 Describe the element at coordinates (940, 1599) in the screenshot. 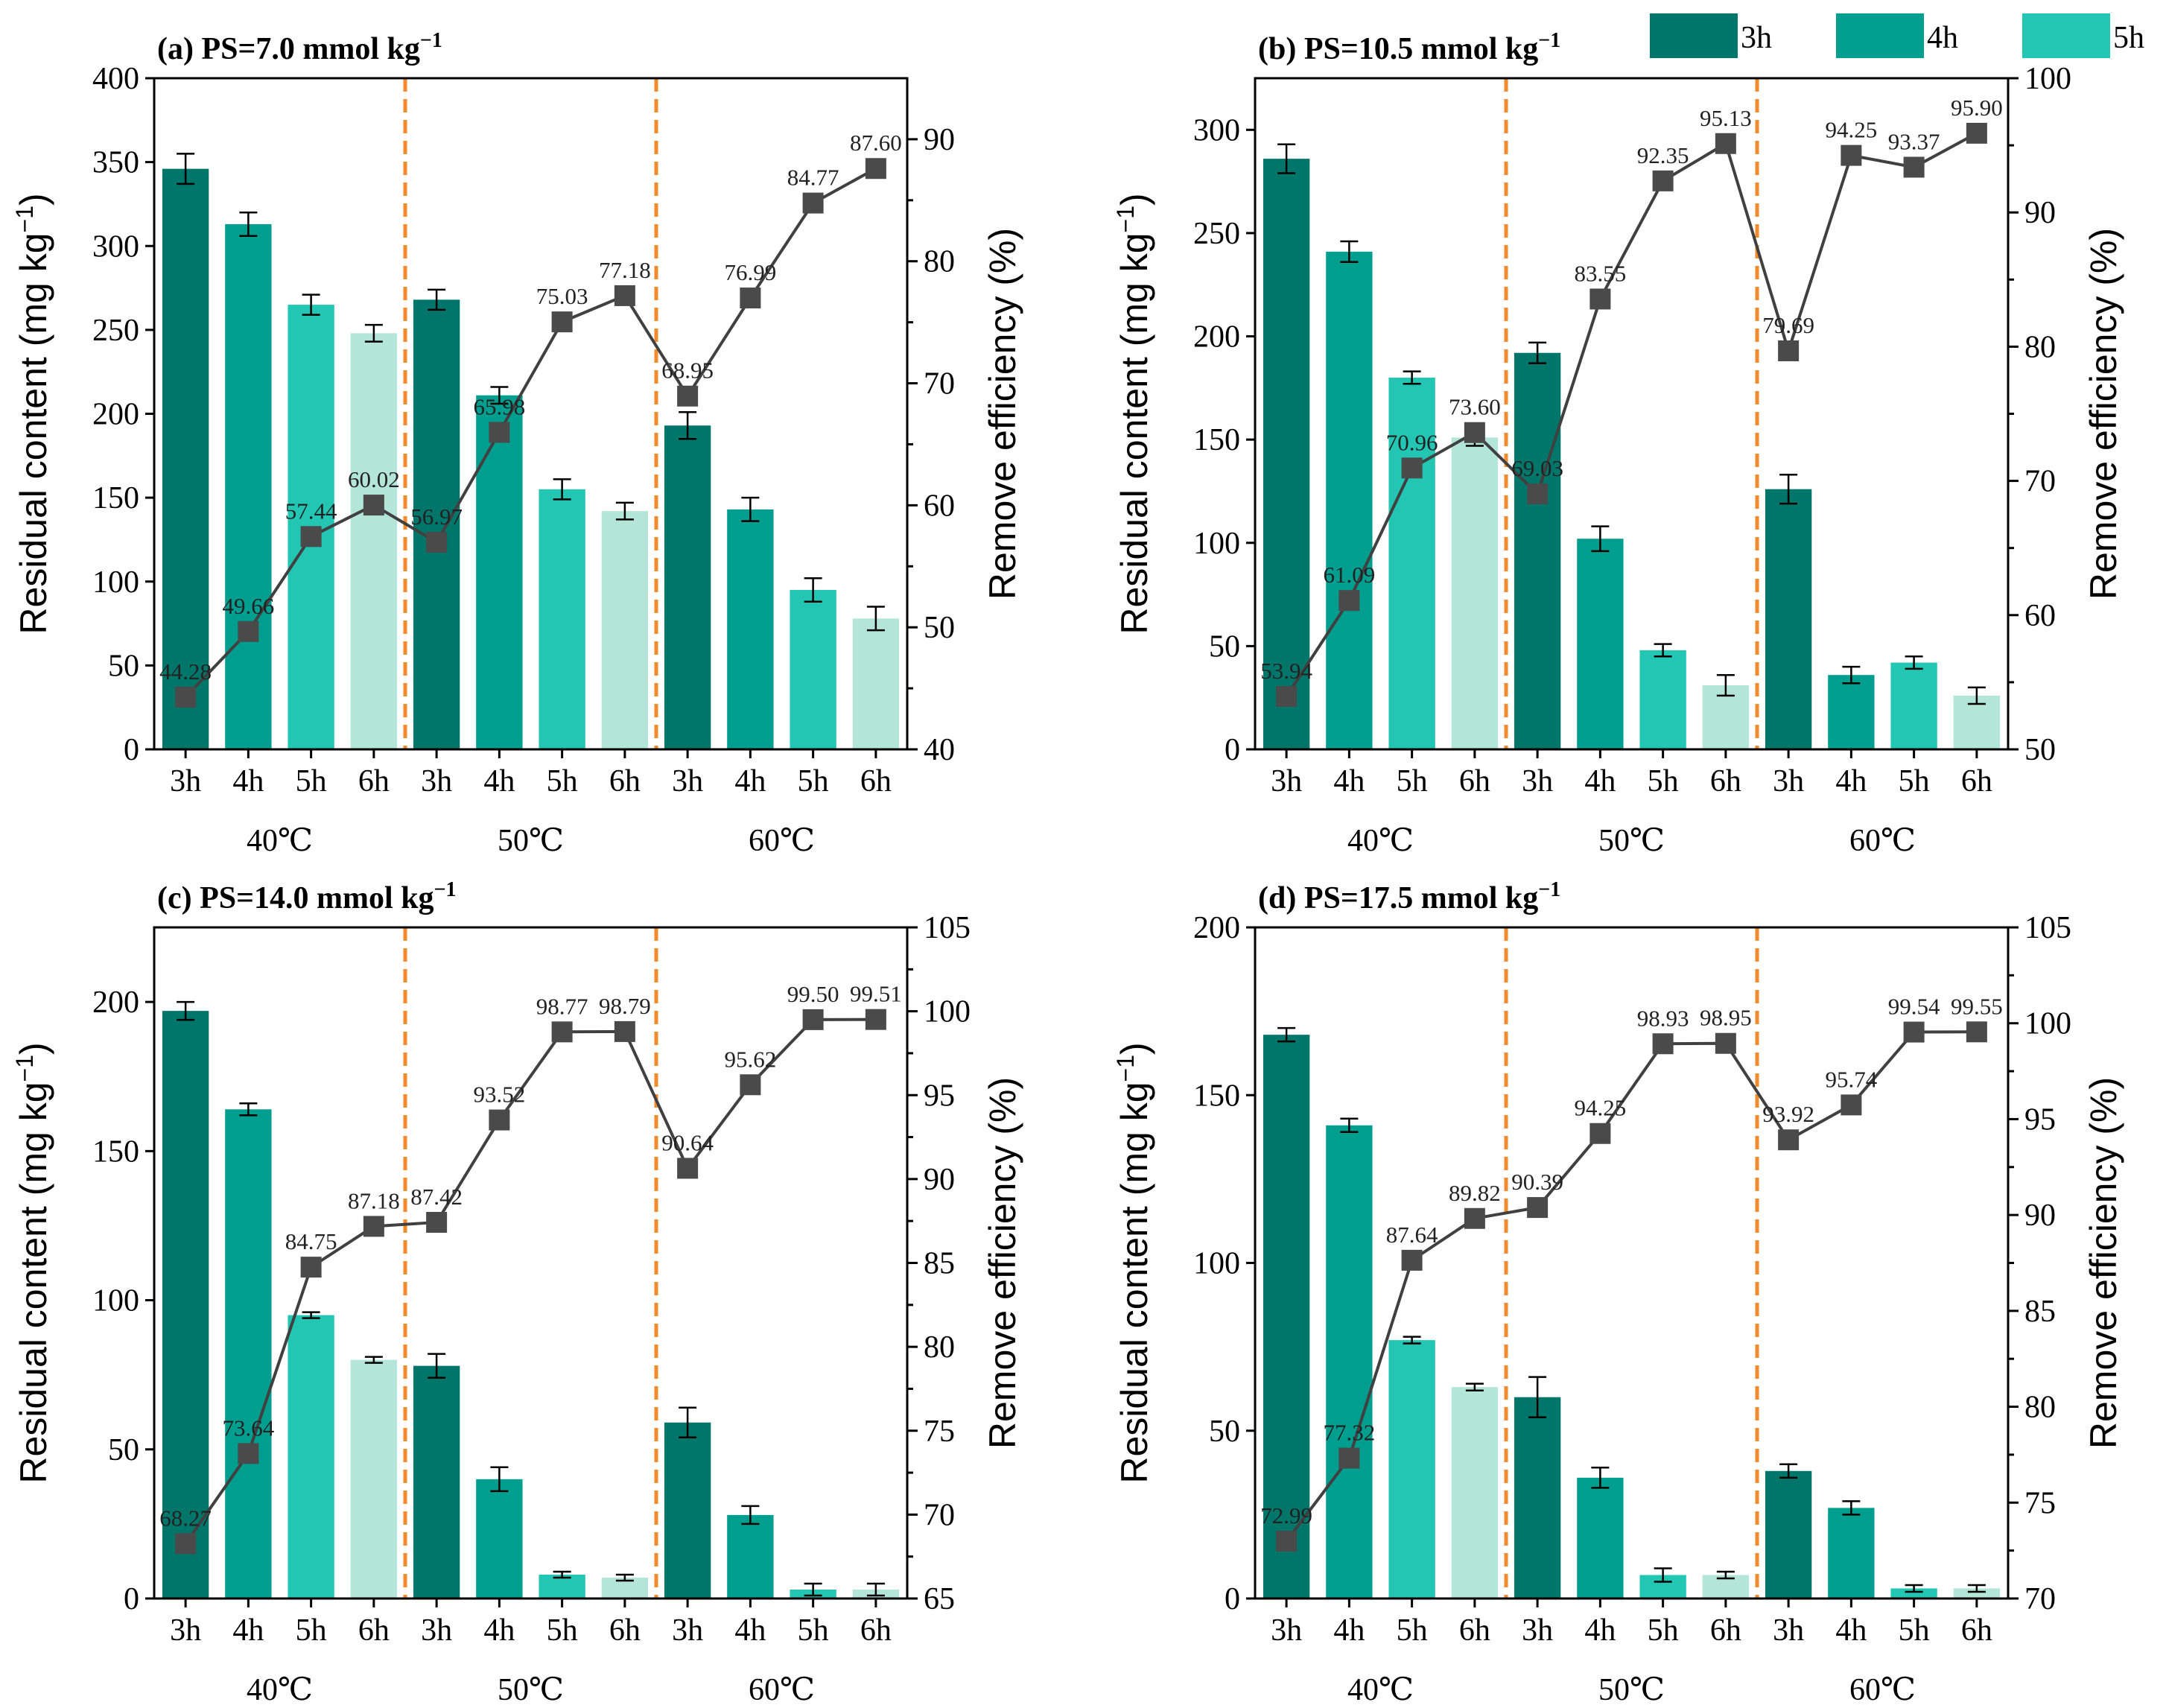

I see `y2-tick-label: 65` at that location.